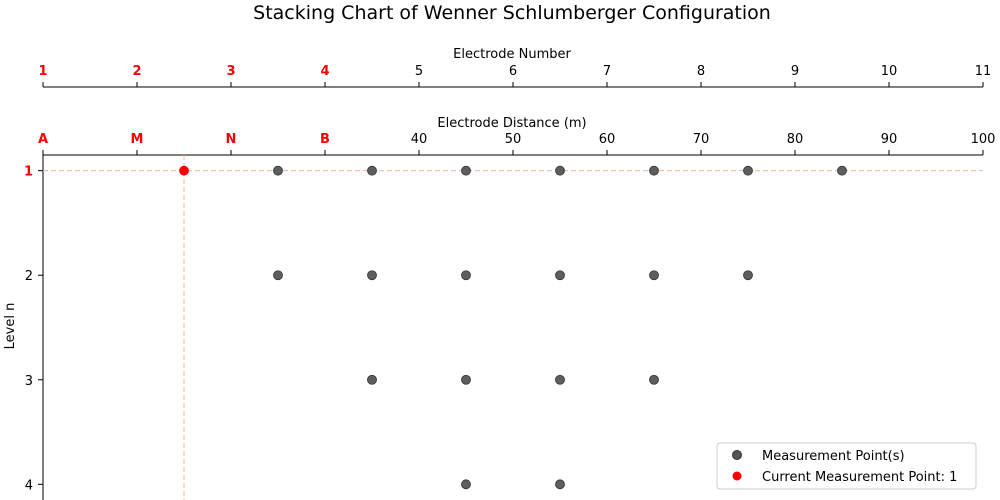  What do you see at coordinates (607, 139) in the screenshot?
I see `distance-tick-label: 60` at bounding box center [607, 139].